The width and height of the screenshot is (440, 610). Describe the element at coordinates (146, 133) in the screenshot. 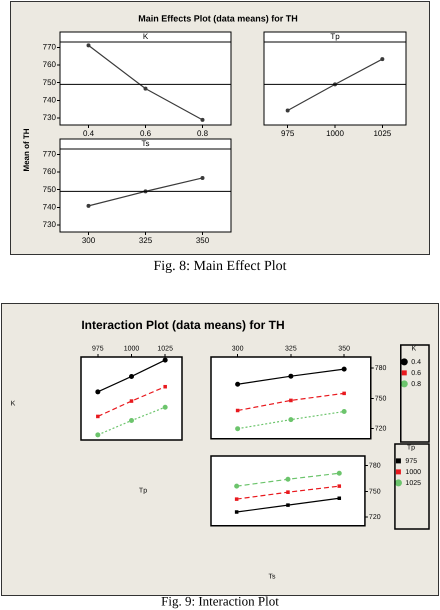

I see `x-tick-label: 0.6` at that location.